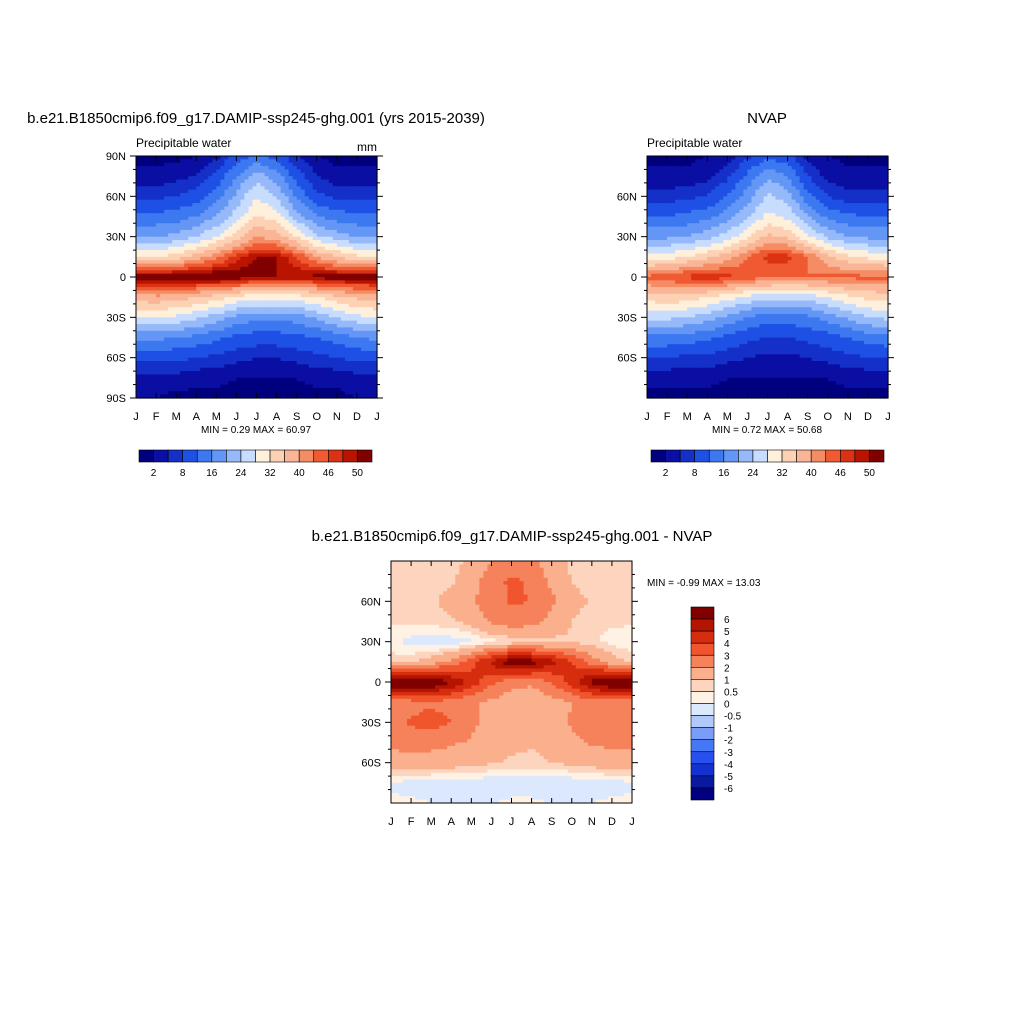  I want to click on y-tick-label: 60N, so click(116, 197).